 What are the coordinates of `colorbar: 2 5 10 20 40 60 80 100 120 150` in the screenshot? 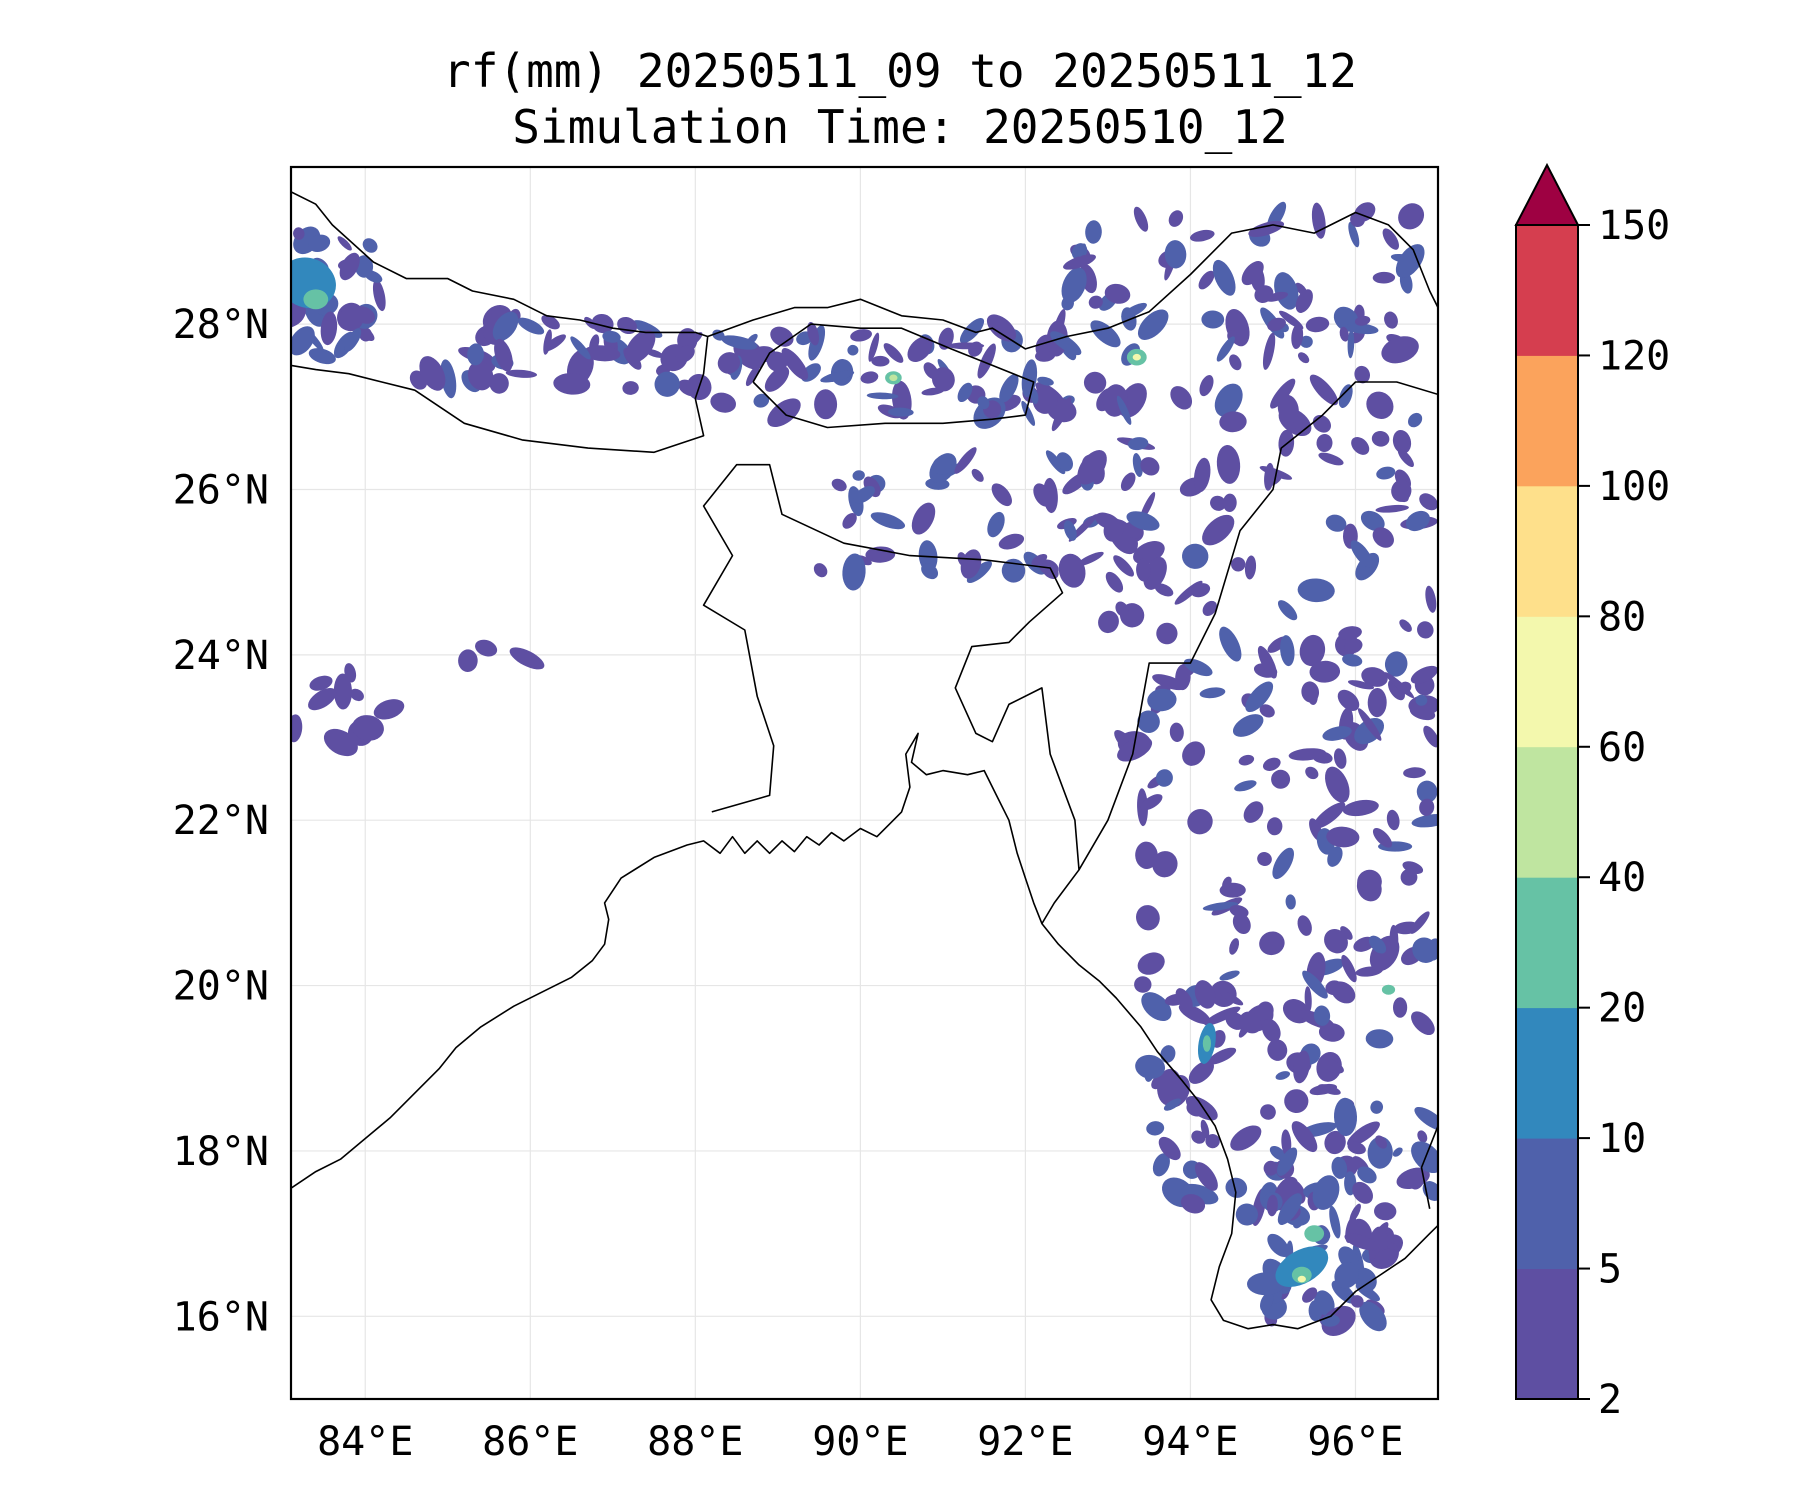 It's located at (1592, 792).